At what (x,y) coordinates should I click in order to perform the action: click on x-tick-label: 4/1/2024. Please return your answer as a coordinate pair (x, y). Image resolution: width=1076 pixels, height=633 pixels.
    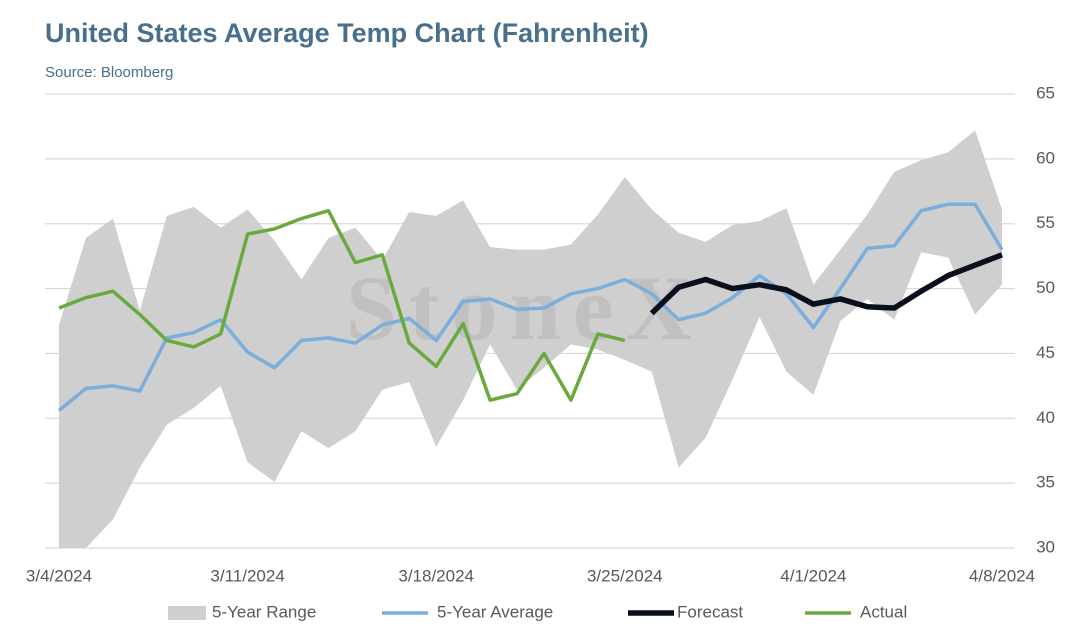
    Looking at the image, I should click on (813, 575).